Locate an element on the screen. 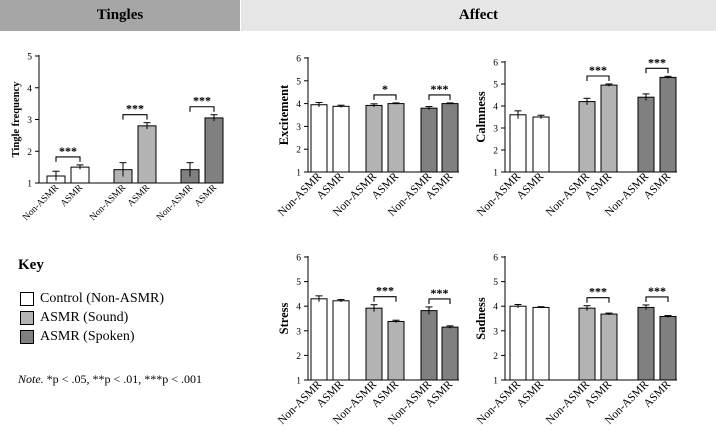 The height and width of the screenshot is (446, 716). stress-sig-label-0: *** is located at coordinates (385, 291).